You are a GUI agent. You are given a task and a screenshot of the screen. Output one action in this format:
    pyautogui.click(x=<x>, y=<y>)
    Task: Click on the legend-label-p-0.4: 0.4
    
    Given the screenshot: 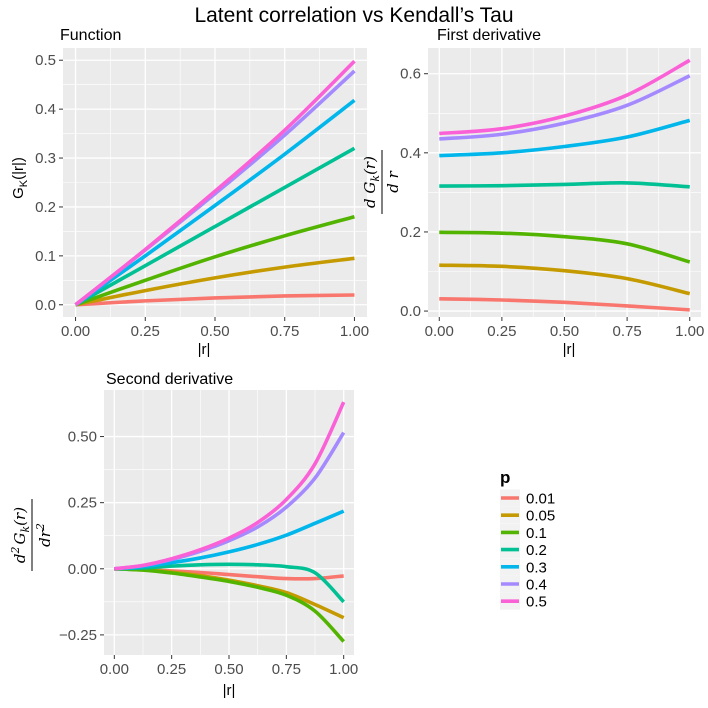 What is the action you would take?
    pyautogui.click(x=536, y=585)
    